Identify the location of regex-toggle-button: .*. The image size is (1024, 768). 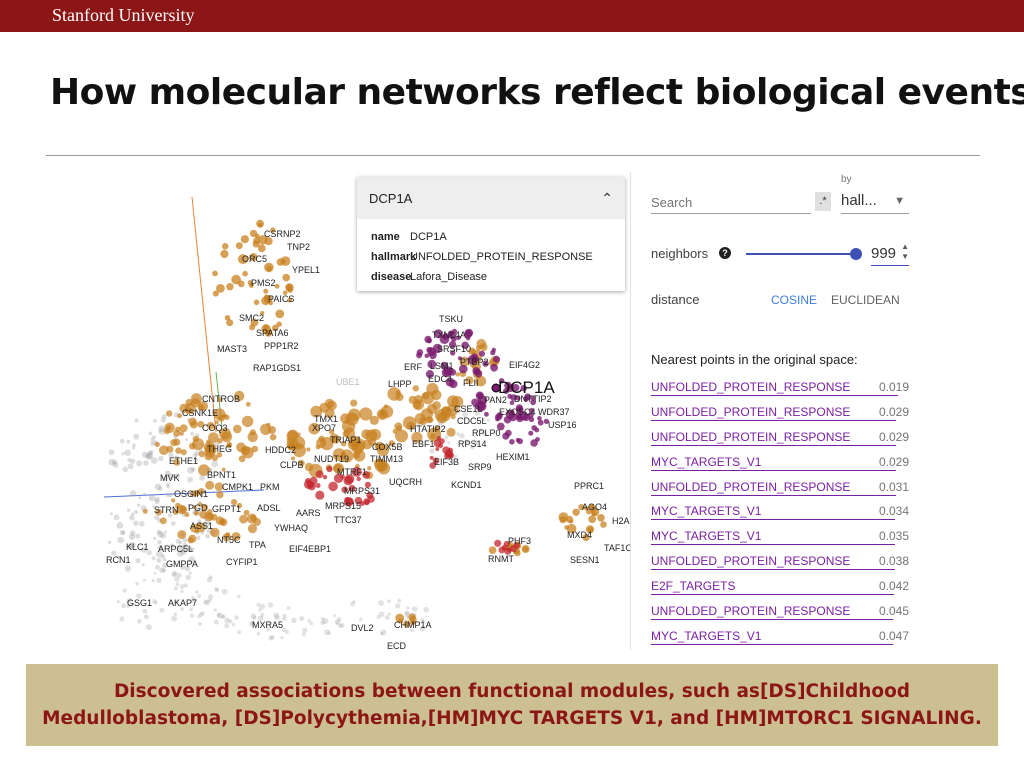
(823, 201).